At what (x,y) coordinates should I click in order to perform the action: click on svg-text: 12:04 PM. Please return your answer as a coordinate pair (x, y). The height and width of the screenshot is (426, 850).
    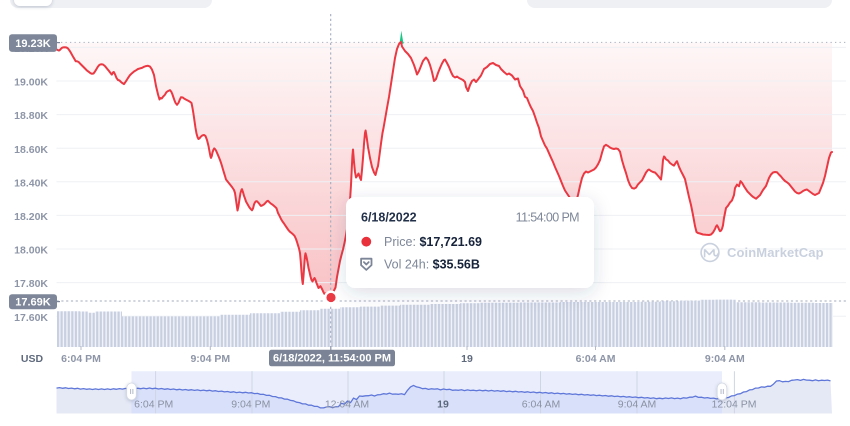
    Looking at the image, I should click on (734, 405).